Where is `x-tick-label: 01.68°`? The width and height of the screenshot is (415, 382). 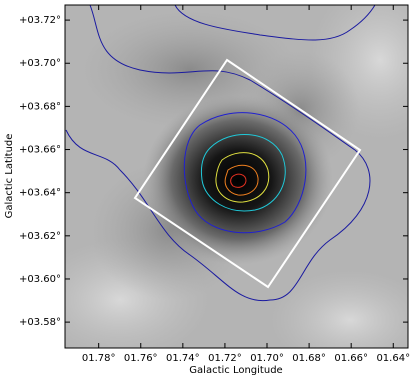 x-tick-label: 01.68° is located at coordinates (309, 358).